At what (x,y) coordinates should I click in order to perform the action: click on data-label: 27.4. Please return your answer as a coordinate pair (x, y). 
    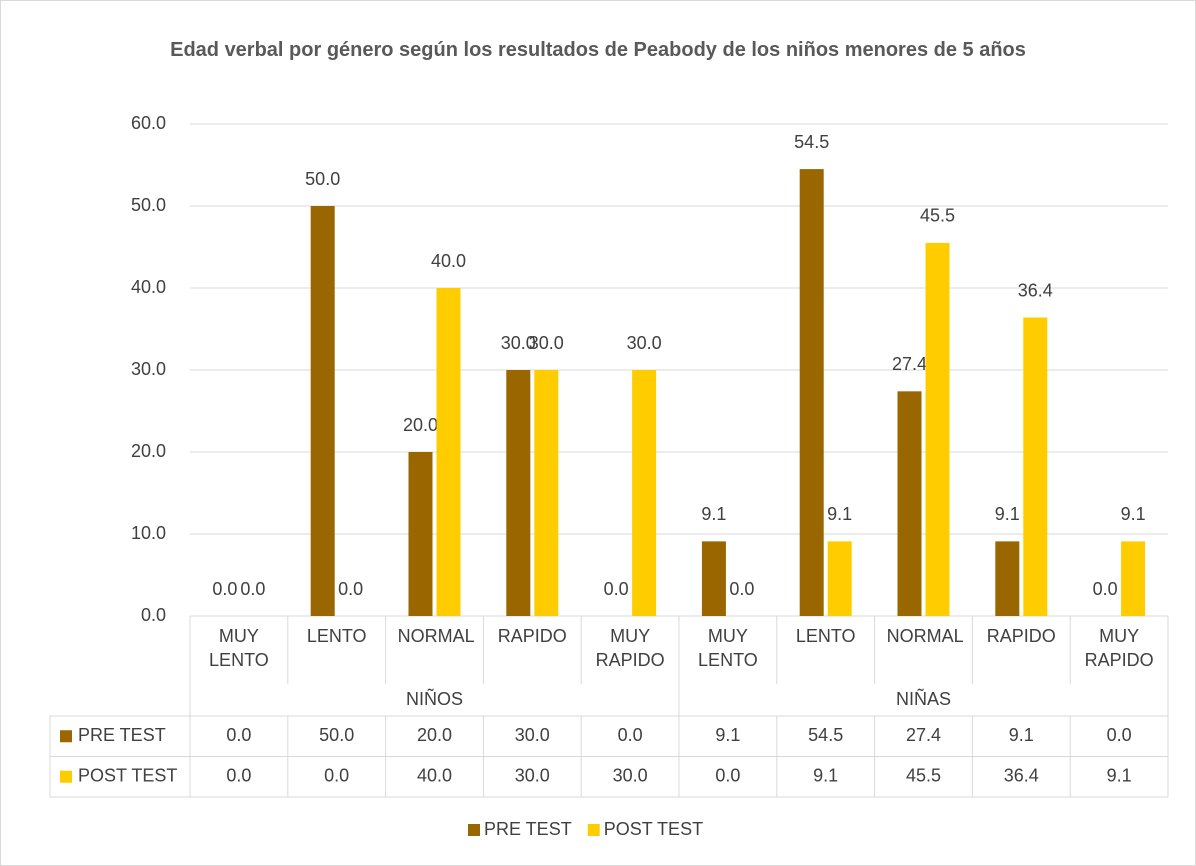
    Looking at the image, I should click on (909, 364).